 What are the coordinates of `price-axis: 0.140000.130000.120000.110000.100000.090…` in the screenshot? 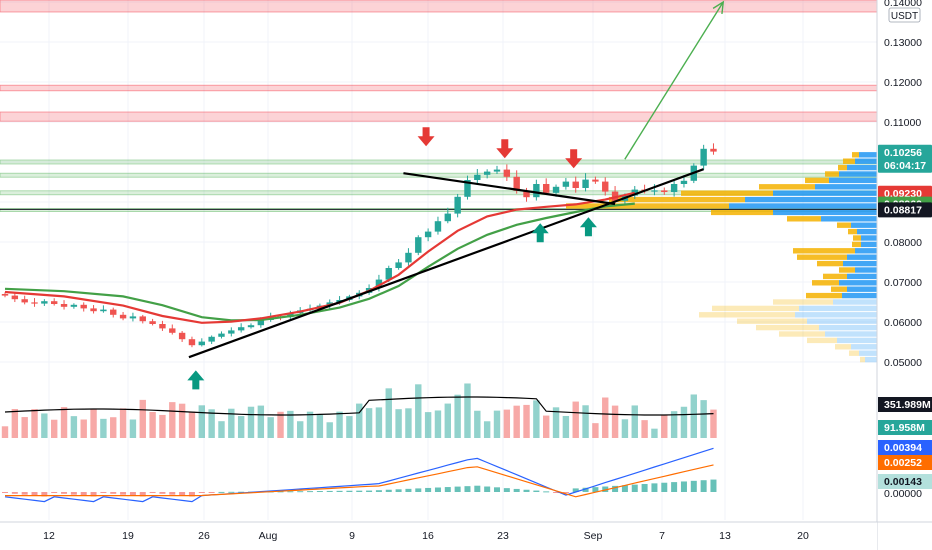 It's located at (904, 275).